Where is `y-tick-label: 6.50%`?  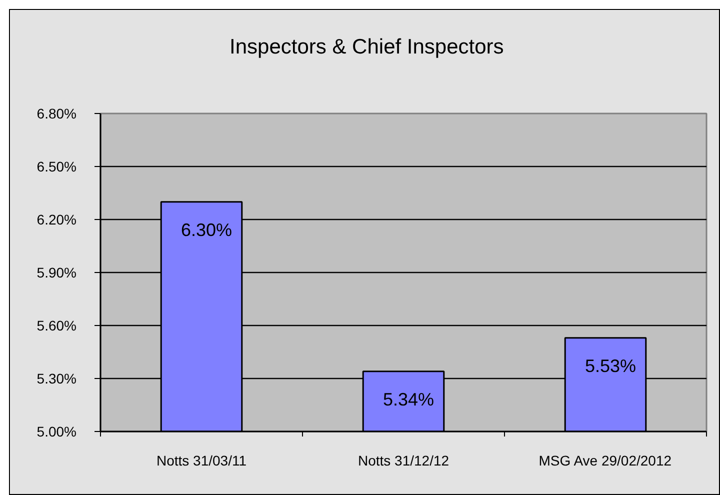 y-tick-label: 6.50% is located at coordinates (56, 166).